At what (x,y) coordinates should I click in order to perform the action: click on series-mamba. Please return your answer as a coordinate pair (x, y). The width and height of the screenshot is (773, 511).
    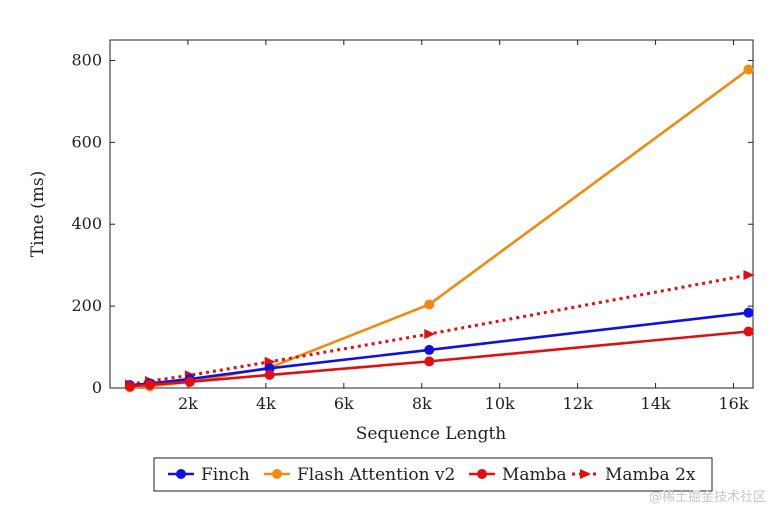
    Looking at the image, I should click on (439, 359).